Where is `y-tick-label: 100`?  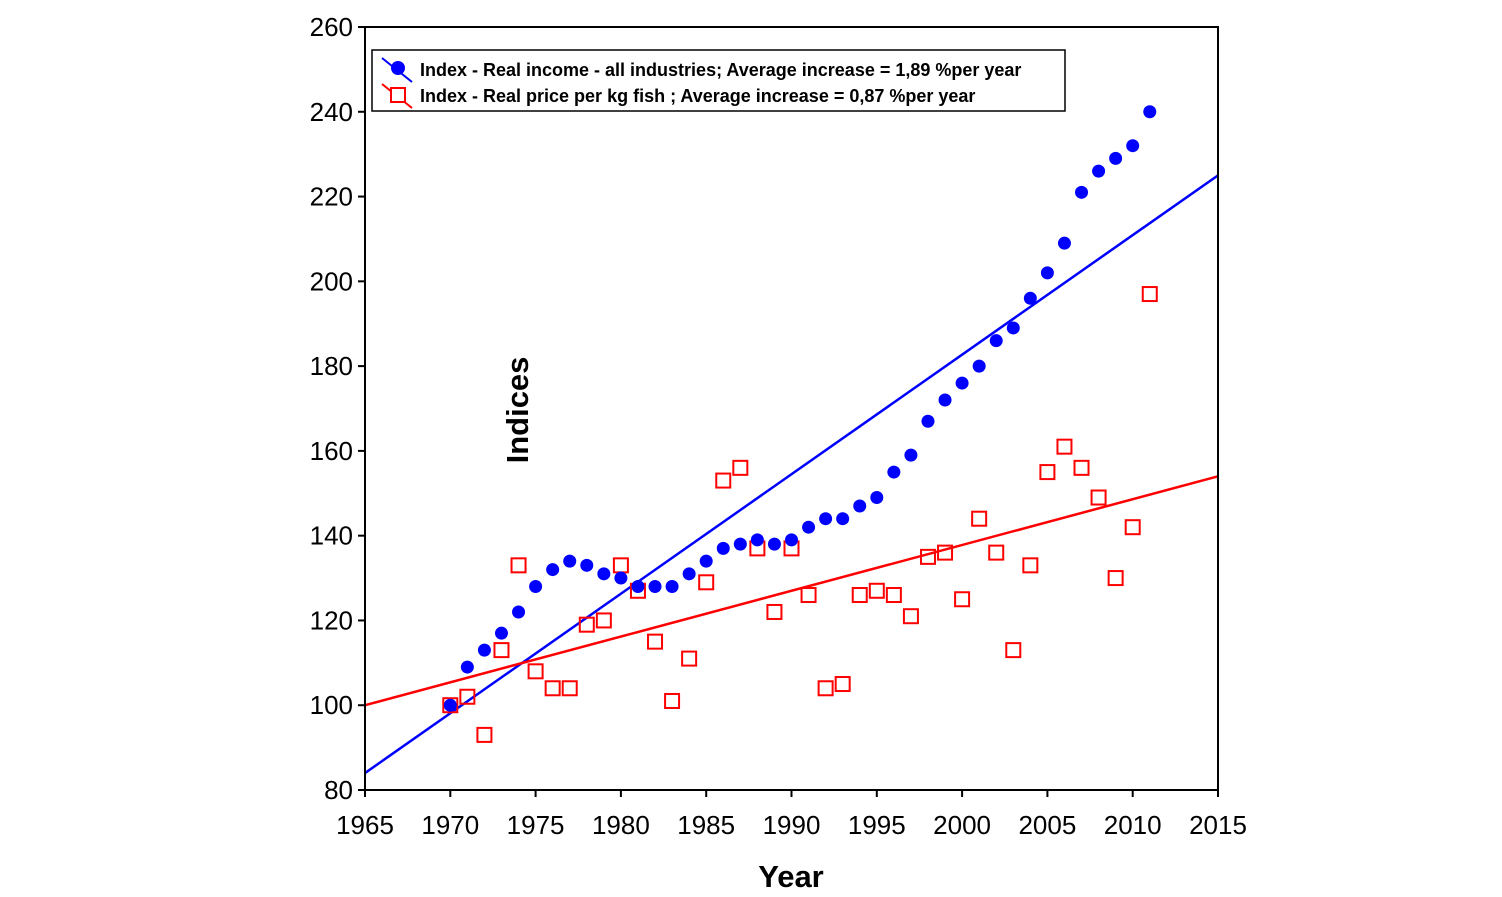
y-tick-label: 100 is located at coordinates (331, 705).